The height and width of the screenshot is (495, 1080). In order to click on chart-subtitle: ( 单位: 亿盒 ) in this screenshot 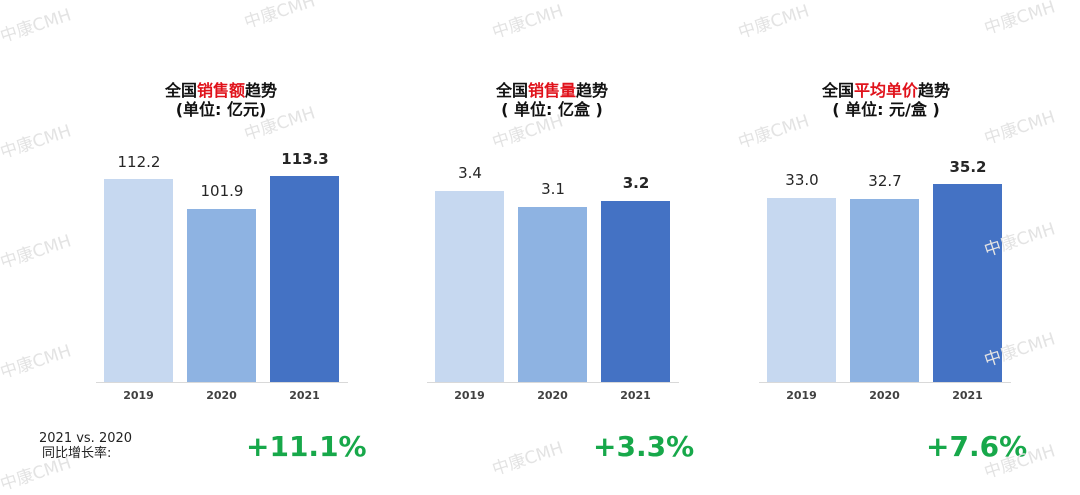, I will do `click(552, 109)`.